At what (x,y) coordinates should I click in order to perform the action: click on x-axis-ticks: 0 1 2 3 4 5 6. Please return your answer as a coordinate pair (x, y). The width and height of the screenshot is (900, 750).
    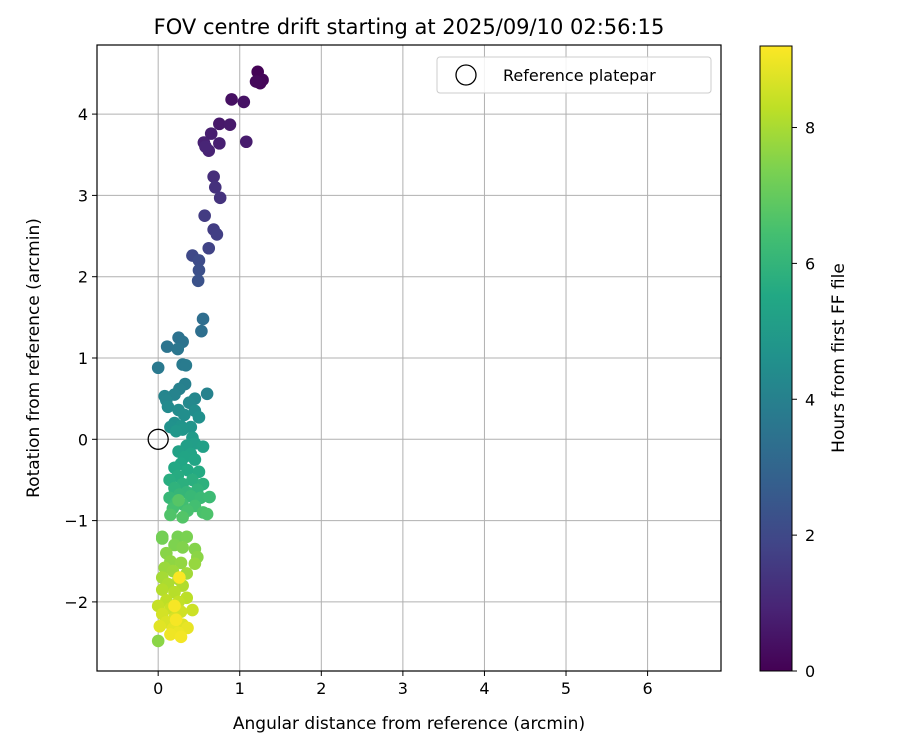
    Looking at the image, I should click on (403, 684).